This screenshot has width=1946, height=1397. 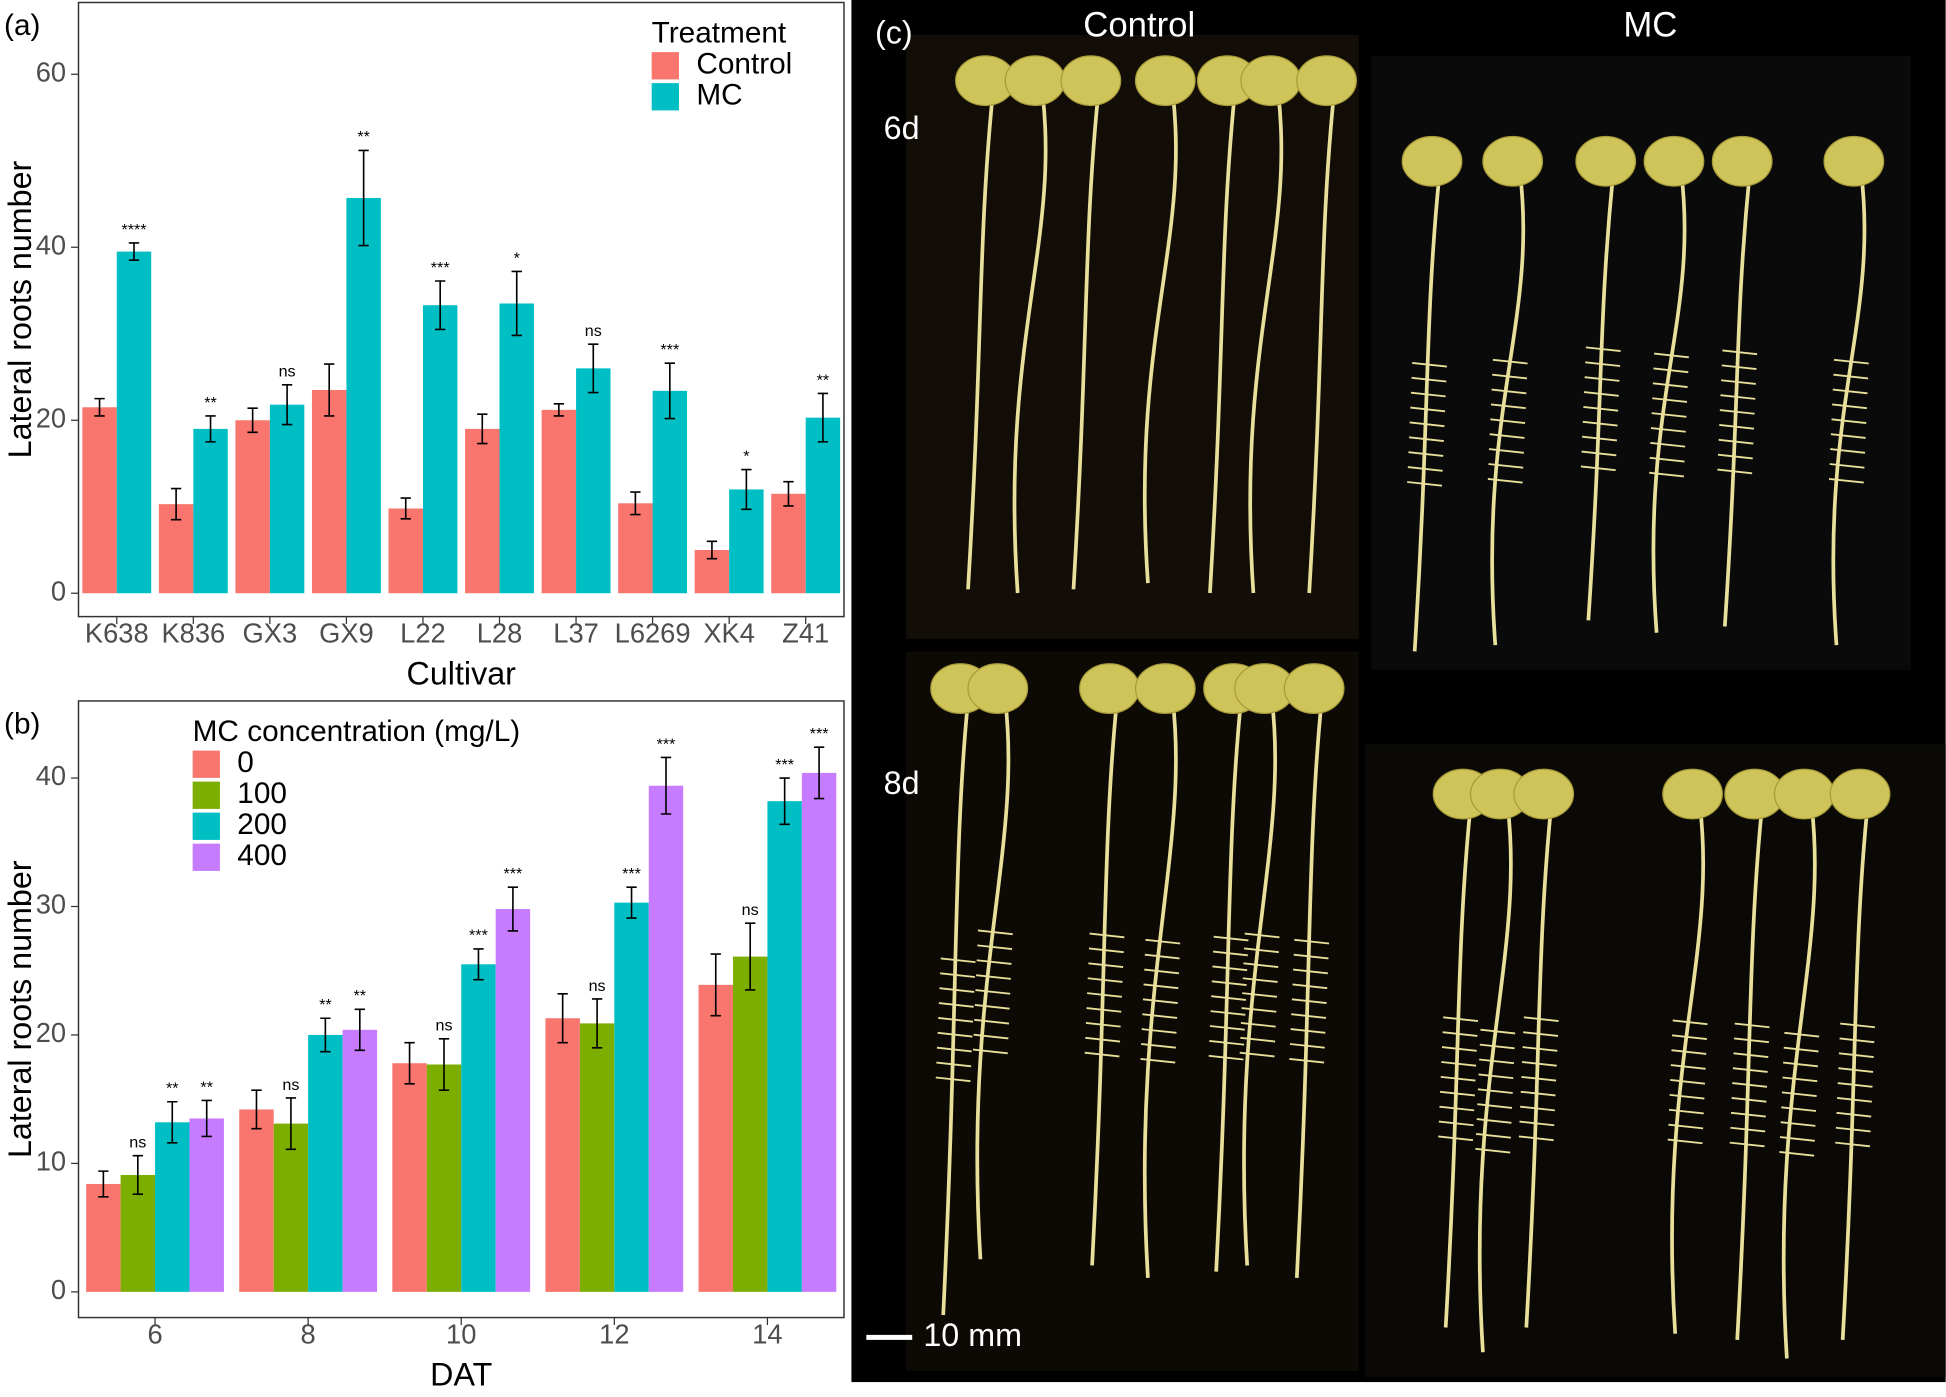 I want to click on legend-label: MC, so click(x=719, y=95).